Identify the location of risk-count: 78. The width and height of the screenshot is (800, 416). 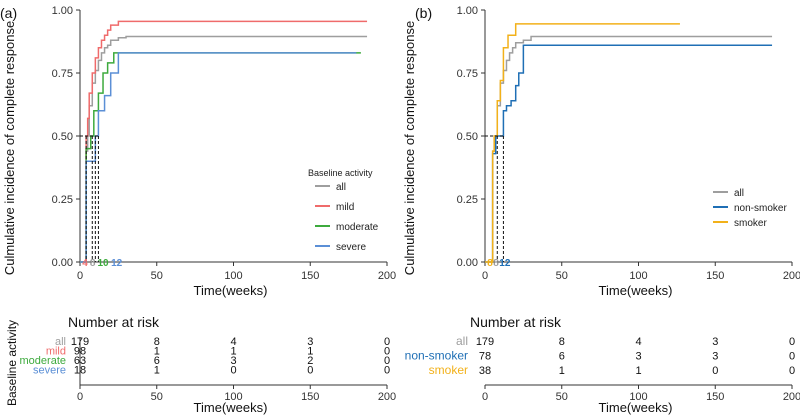
(485, 357).